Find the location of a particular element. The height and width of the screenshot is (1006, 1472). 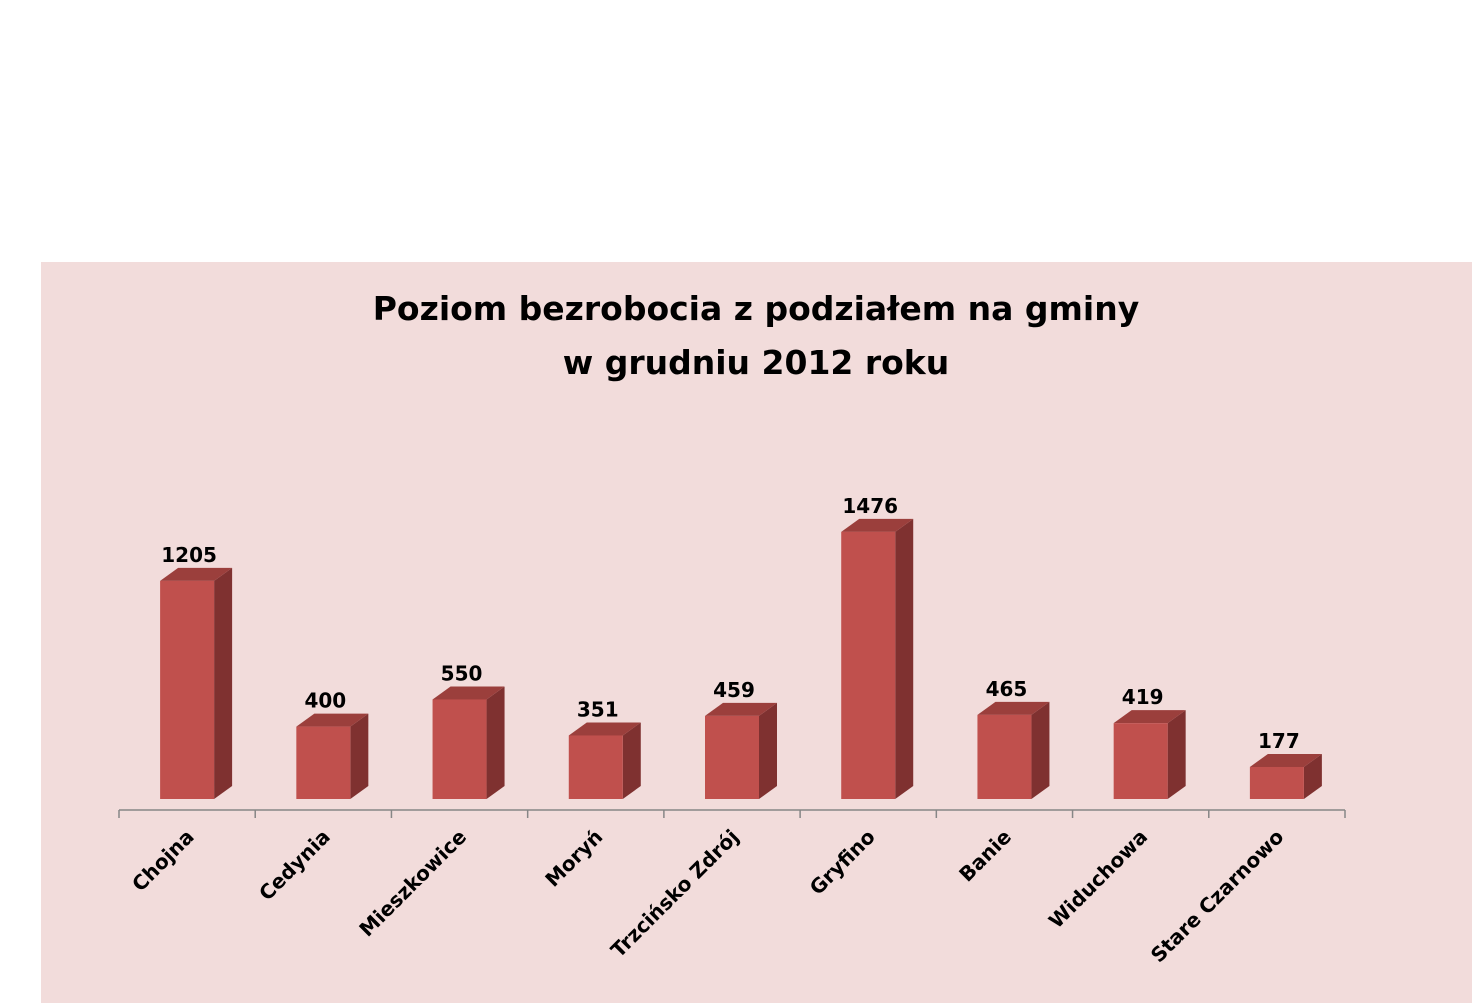

x-axis is located at coordinates (732, 813).